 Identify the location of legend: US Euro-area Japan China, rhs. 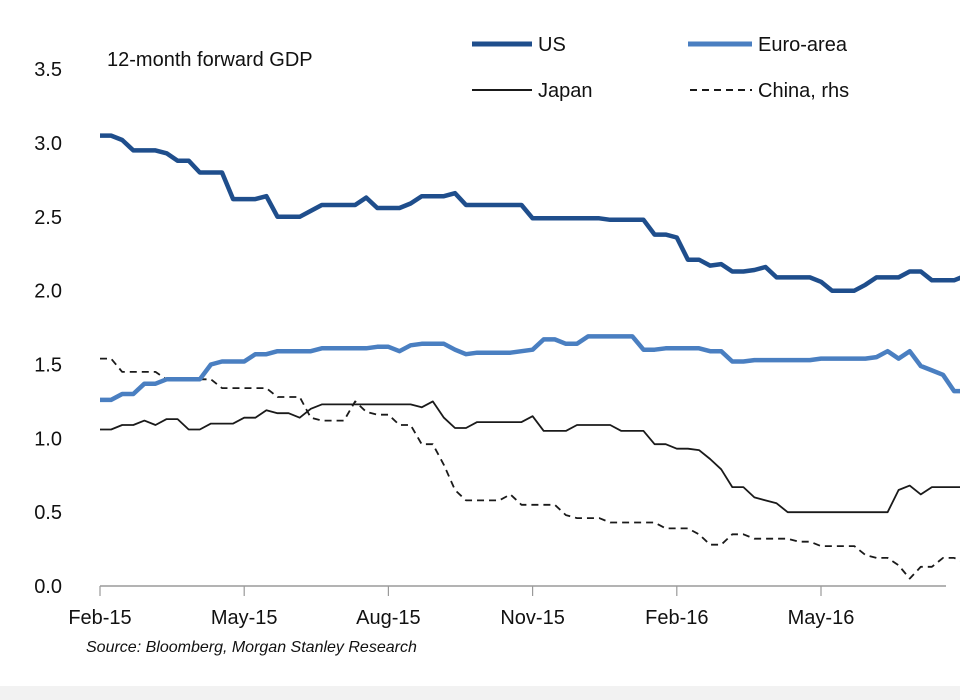
(660, 68).